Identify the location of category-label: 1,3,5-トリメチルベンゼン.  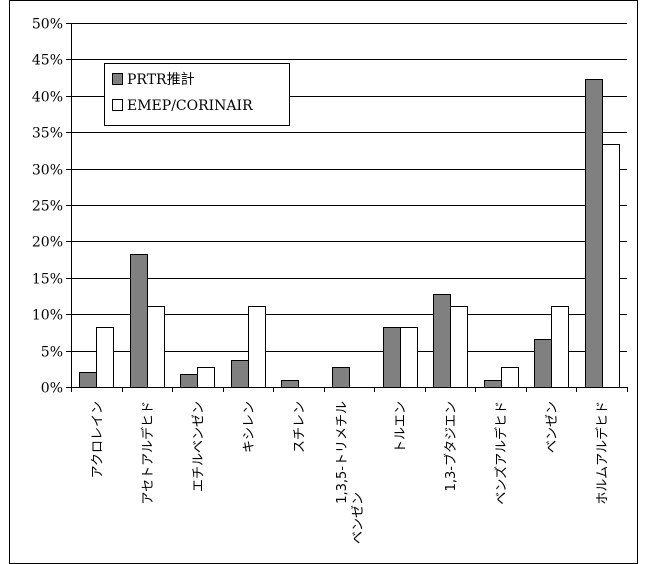
(350, 472).